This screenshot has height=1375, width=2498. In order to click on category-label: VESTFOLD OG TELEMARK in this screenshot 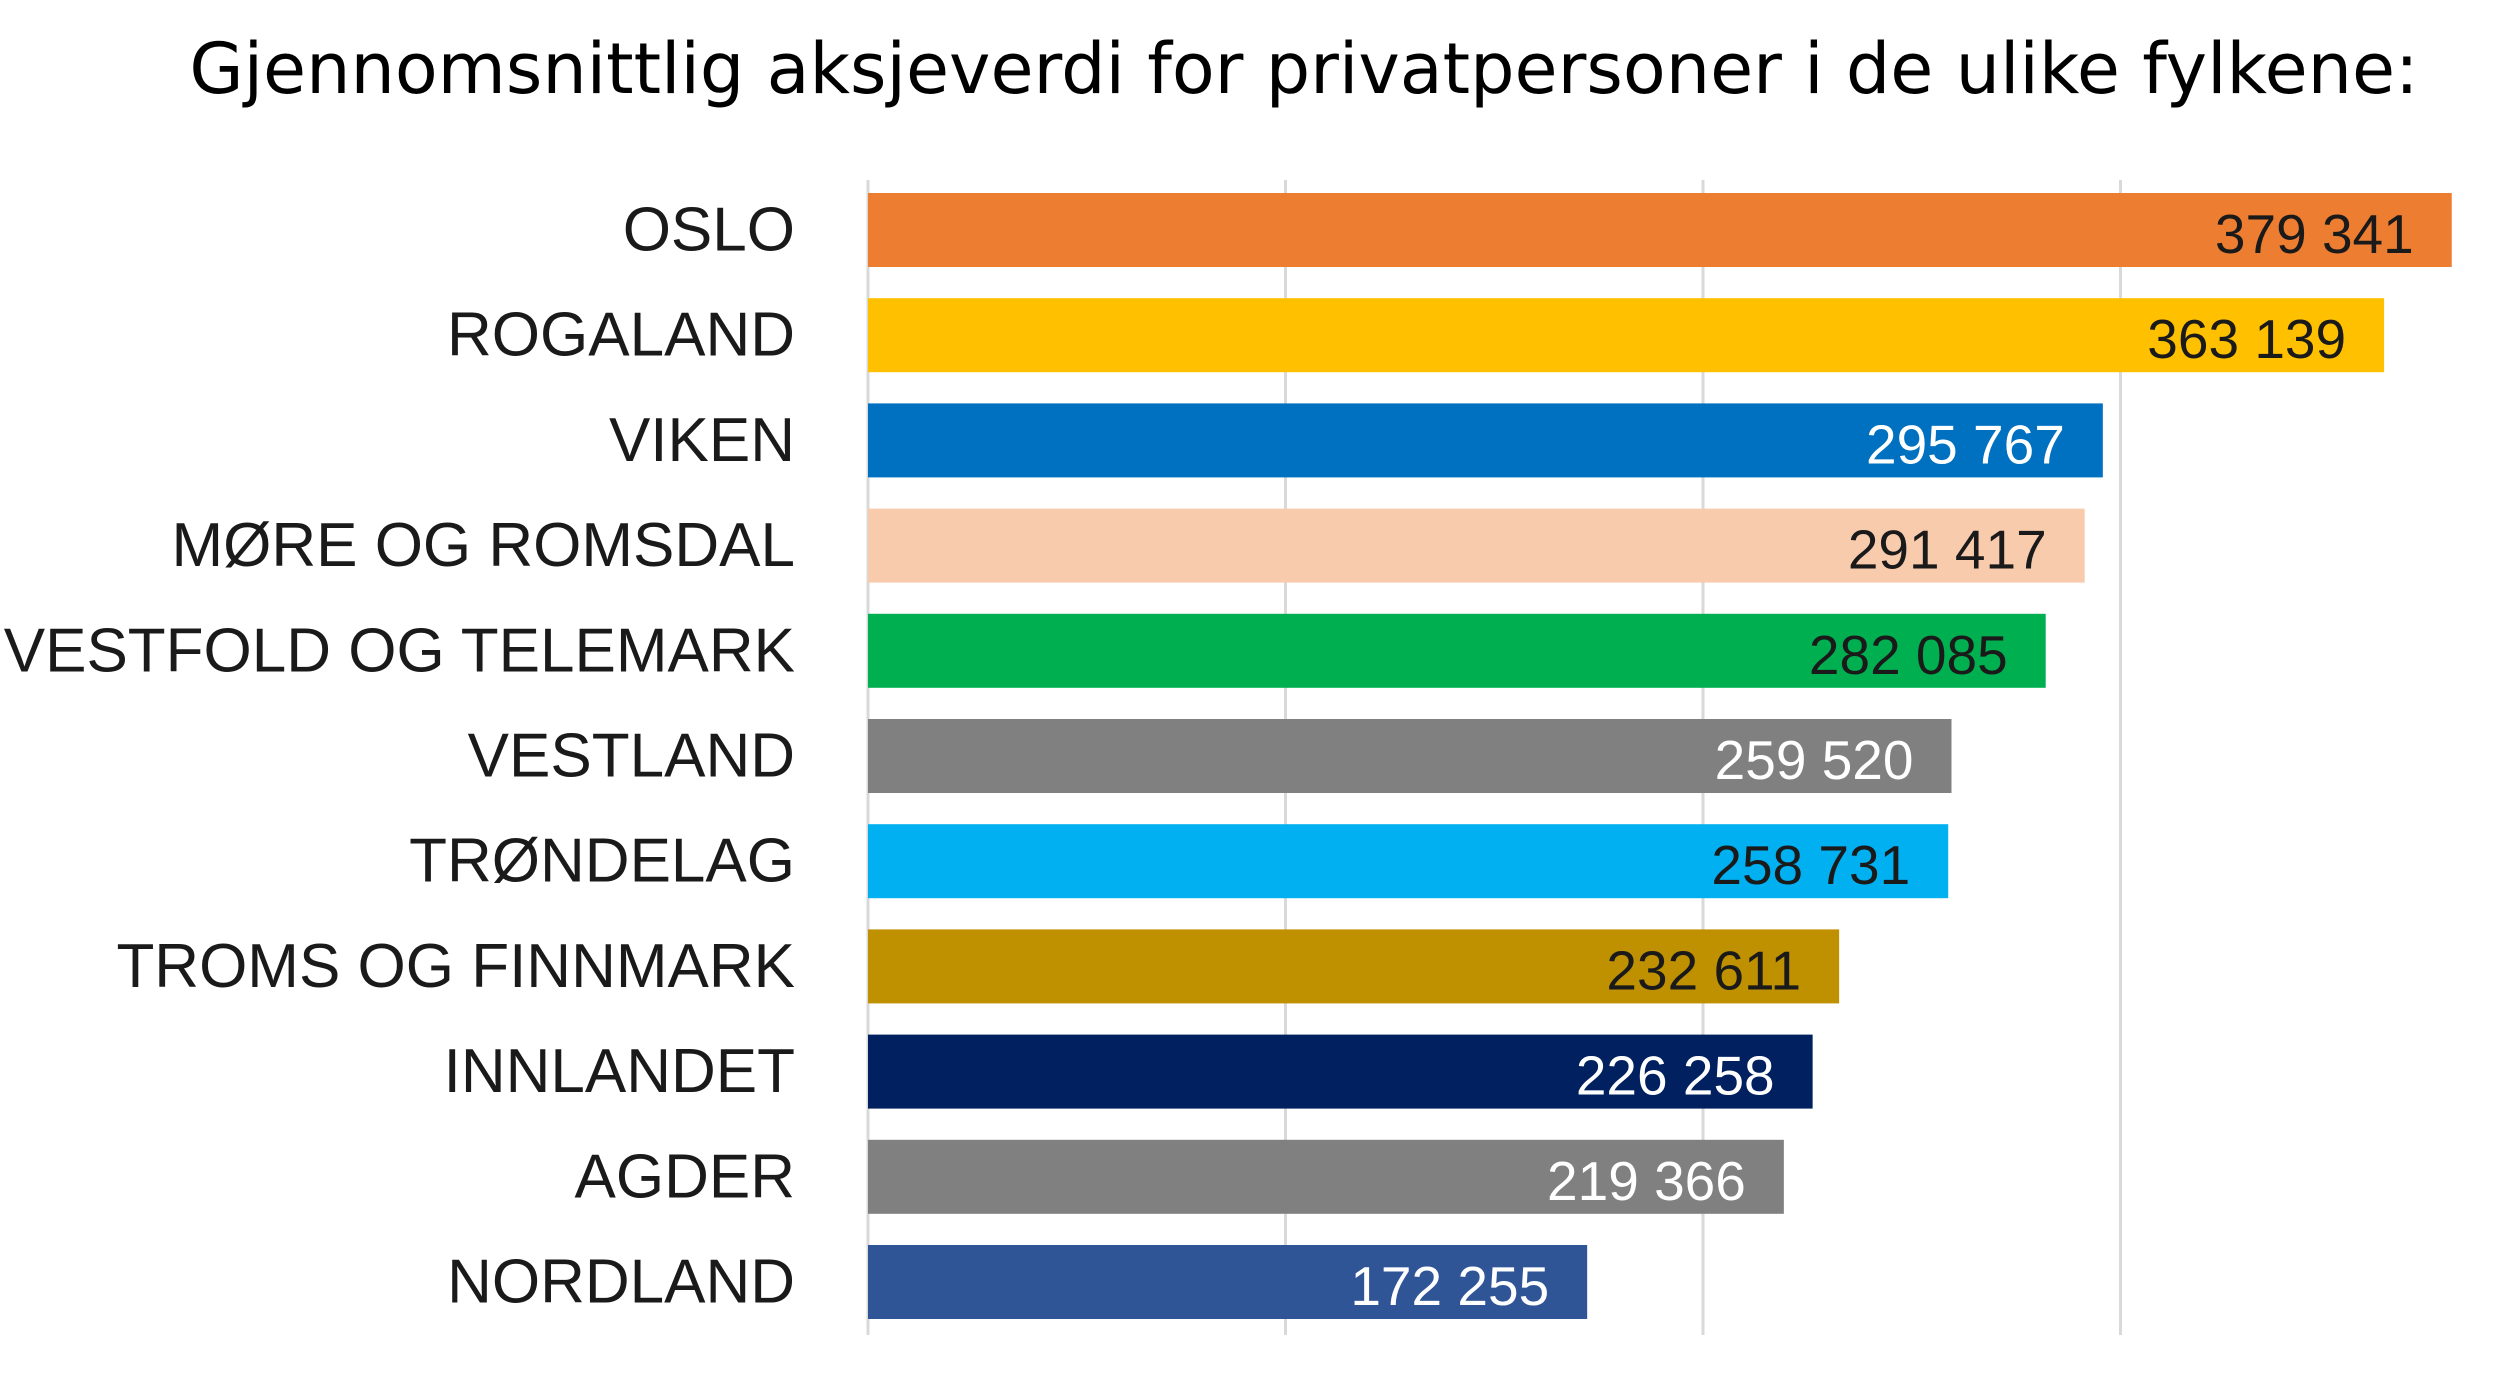, I will do `click(399, 650)`.